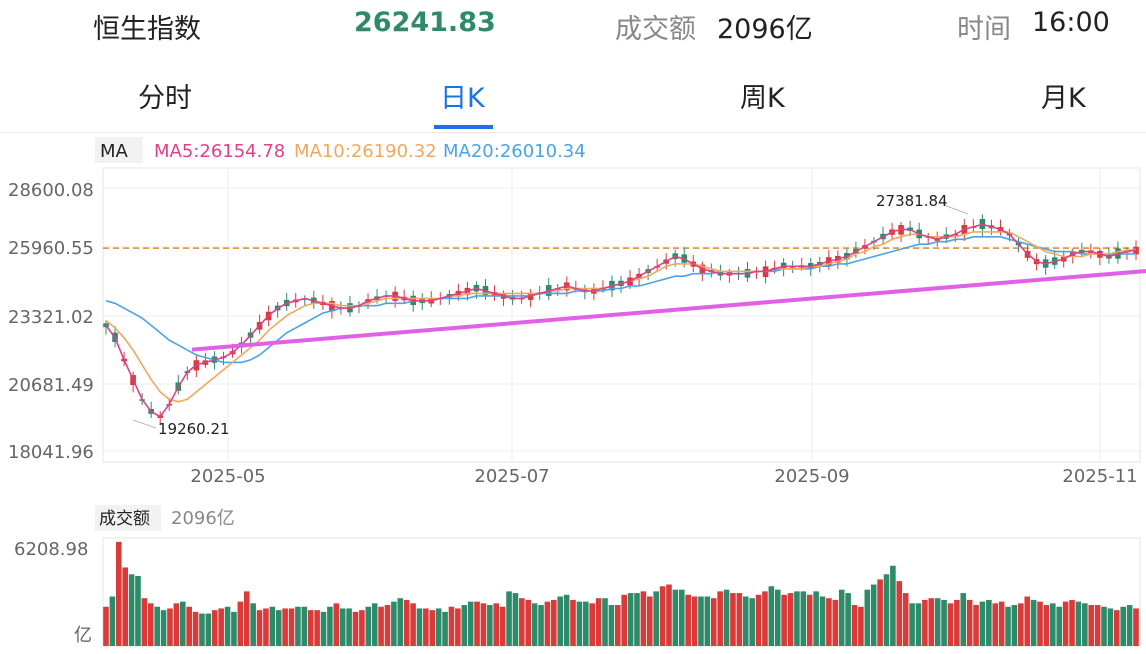 This screenshot has height=654, width=1146. What do you see at coordinates (144, 424) in the screenshot?
I see `low-annotation-leader` at bounding box center [144, 424].